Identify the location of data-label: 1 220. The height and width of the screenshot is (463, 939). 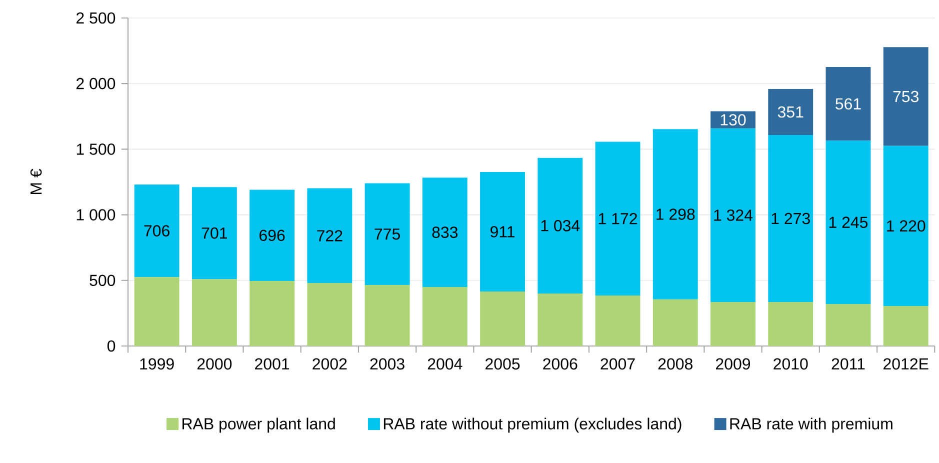
(906, 226).